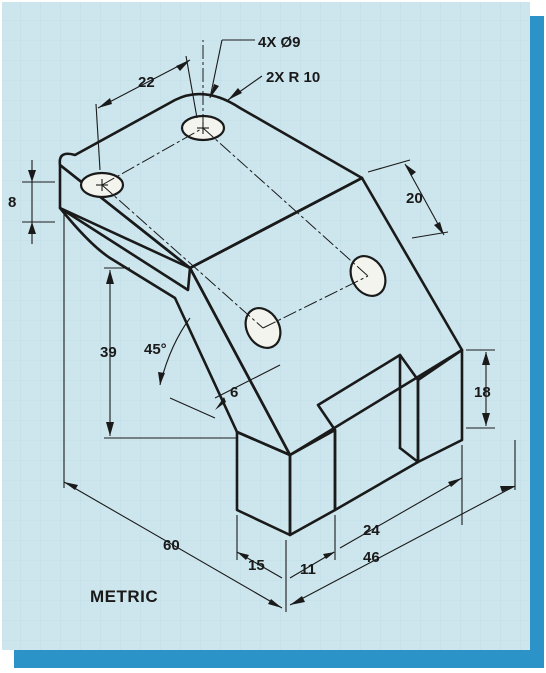 This screenshot has width=546, height=673. I want to click on dim-15: 15, so click(256, 565).